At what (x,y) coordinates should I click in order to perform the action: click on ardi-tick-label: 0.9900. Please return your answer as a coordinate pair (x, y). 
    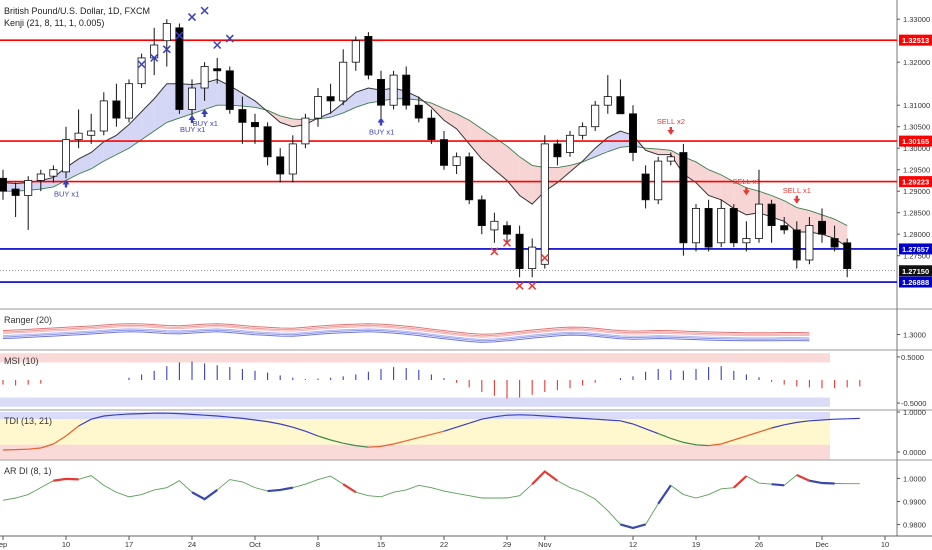
    Looking at the image, I should click on (914, 501).